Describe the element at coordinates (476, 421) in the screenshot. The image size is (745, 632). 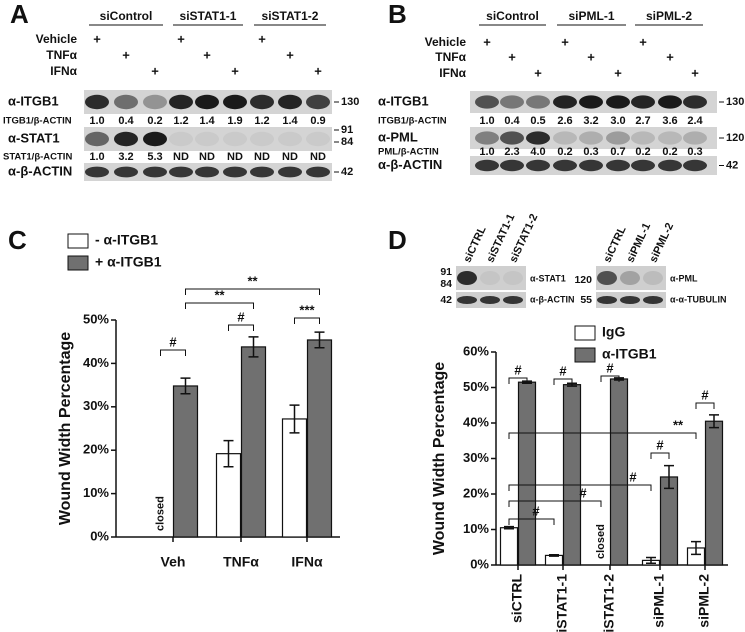
I see `y-tick-label: 40%` at that location.